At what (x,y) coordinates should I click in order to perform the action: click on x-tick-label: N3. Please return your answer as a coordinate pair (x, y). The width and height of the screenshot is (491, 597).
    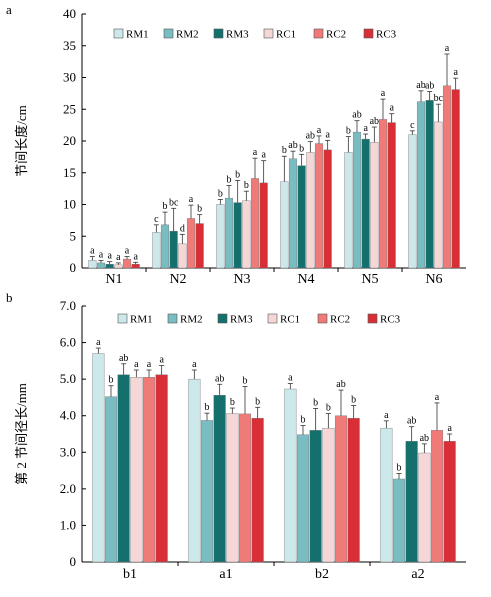
    Looking at the image, I should click on (241, 279).